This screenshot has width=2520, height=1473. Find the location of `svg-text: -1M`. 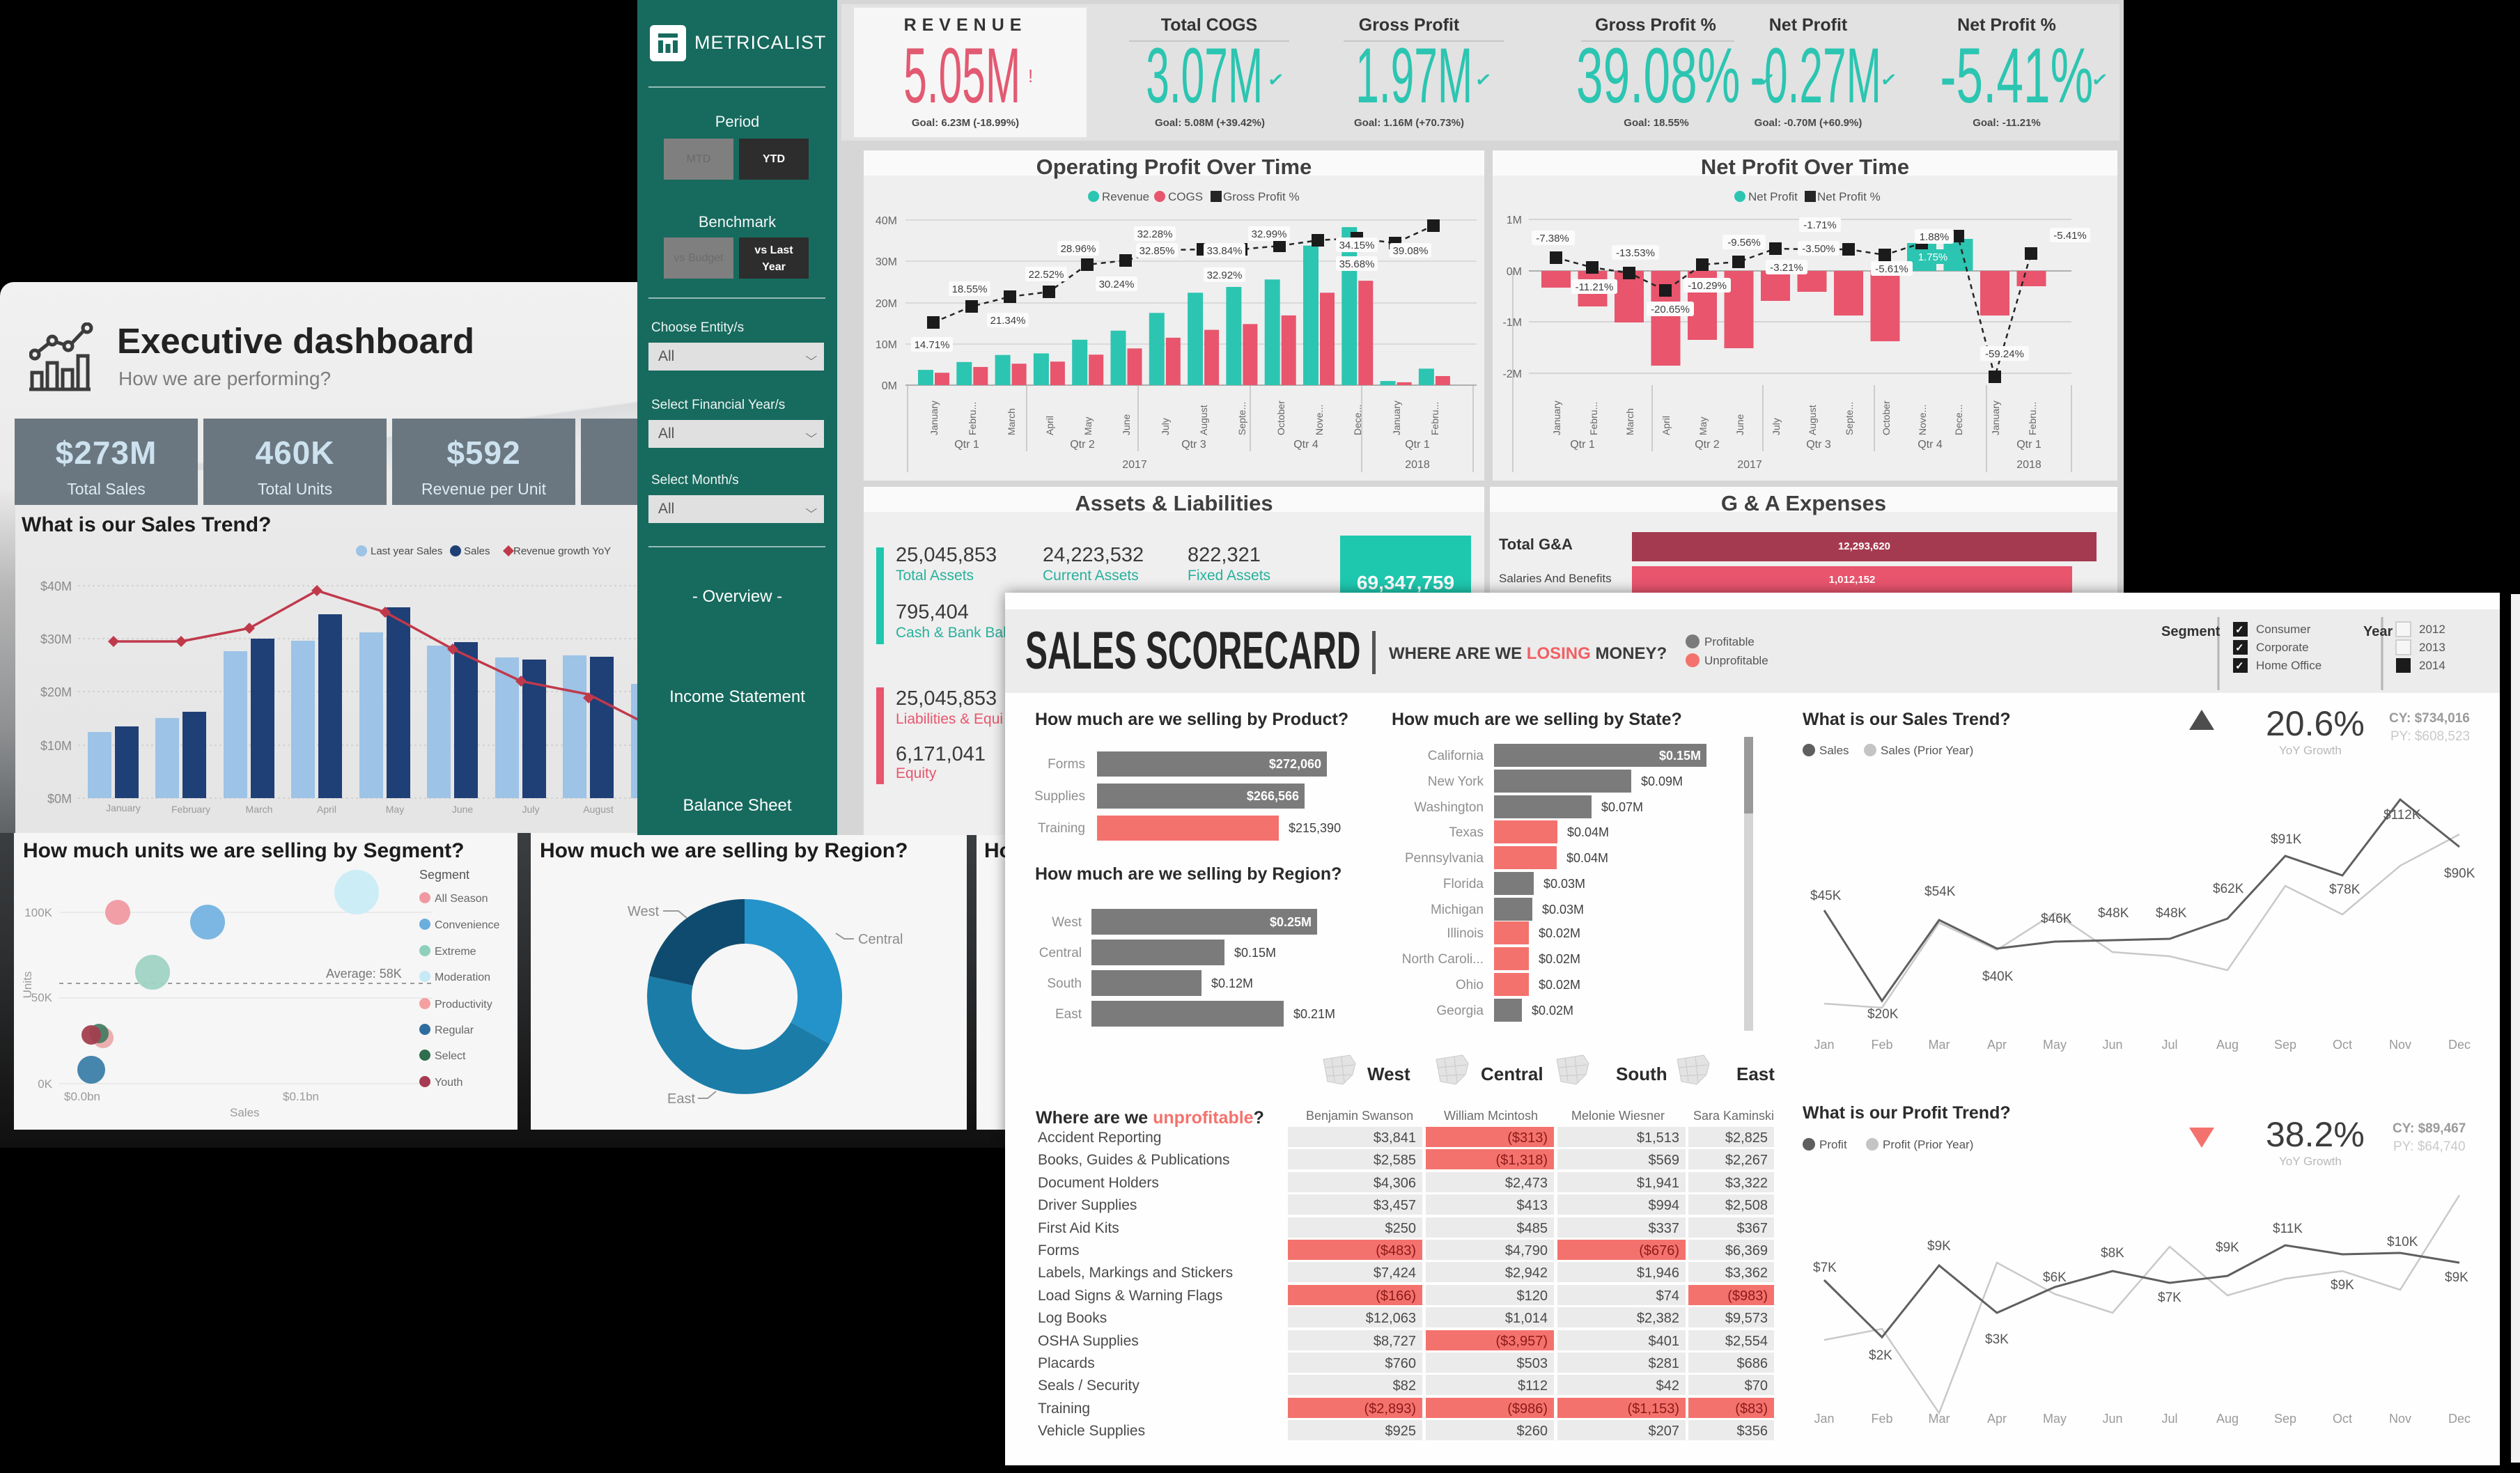

svg-text: -1M is located at coordinates (1512, 323).